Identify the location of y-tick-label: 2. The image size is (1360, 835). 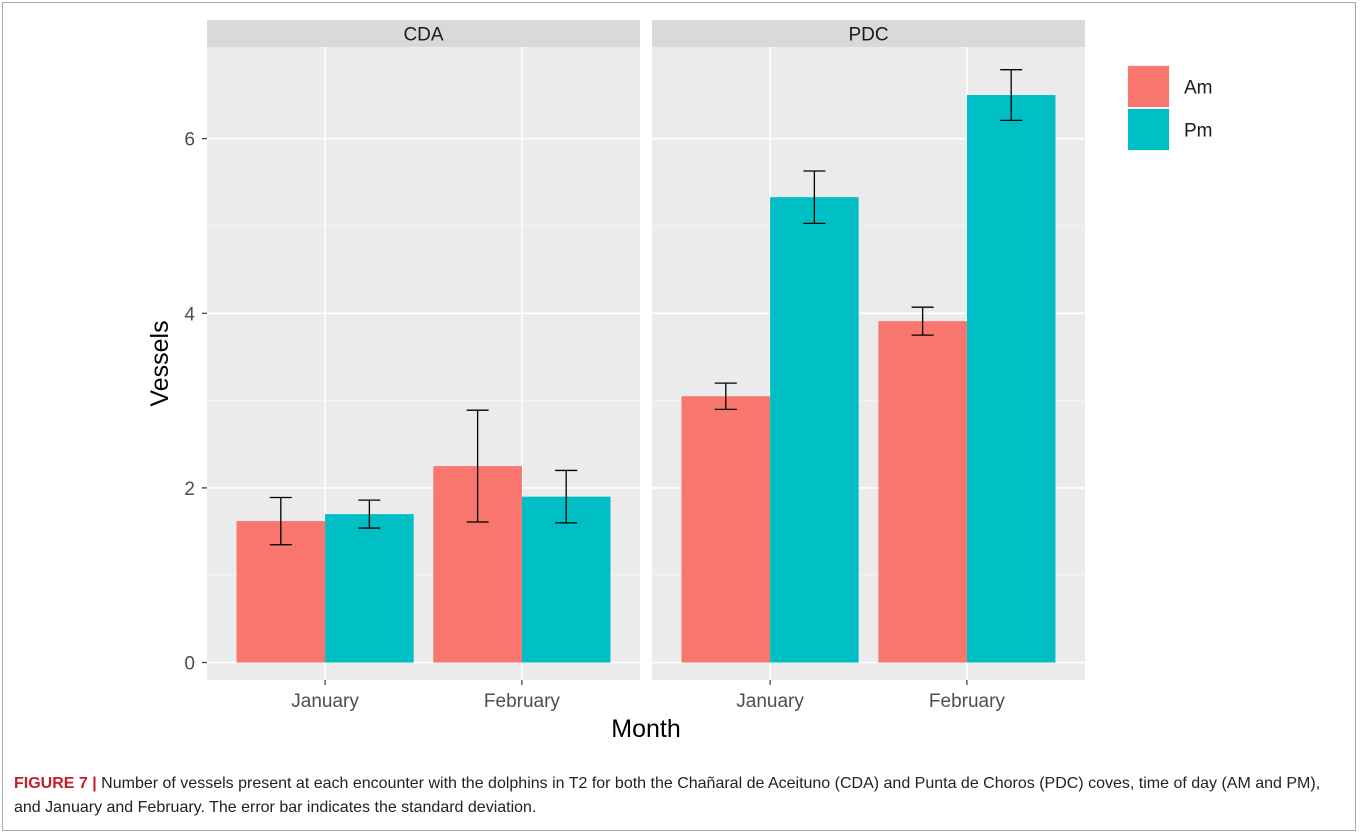
(189, 489).